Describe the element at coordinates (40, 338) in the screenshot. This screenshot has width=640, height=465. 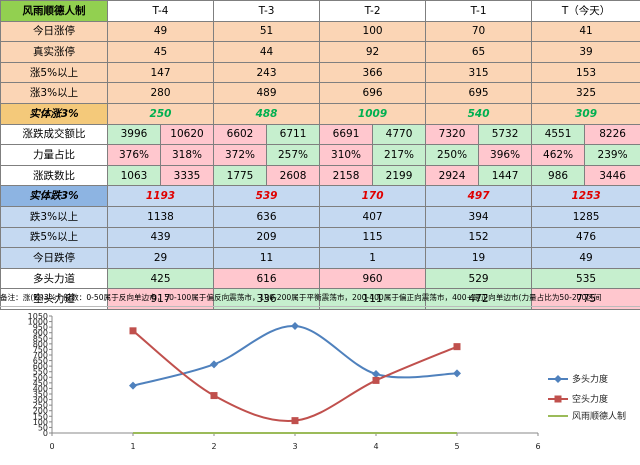
I see `y-tick-label: 850` at that location.